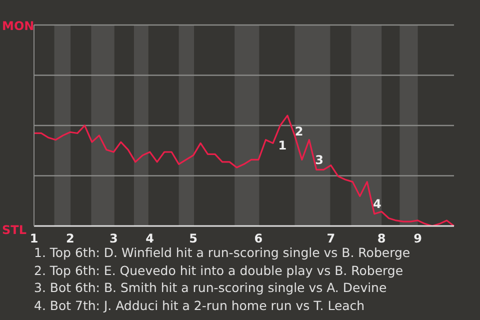 The width and height of the screenshot is (480, 320). I want to click on text: STL, so click(14, 230).